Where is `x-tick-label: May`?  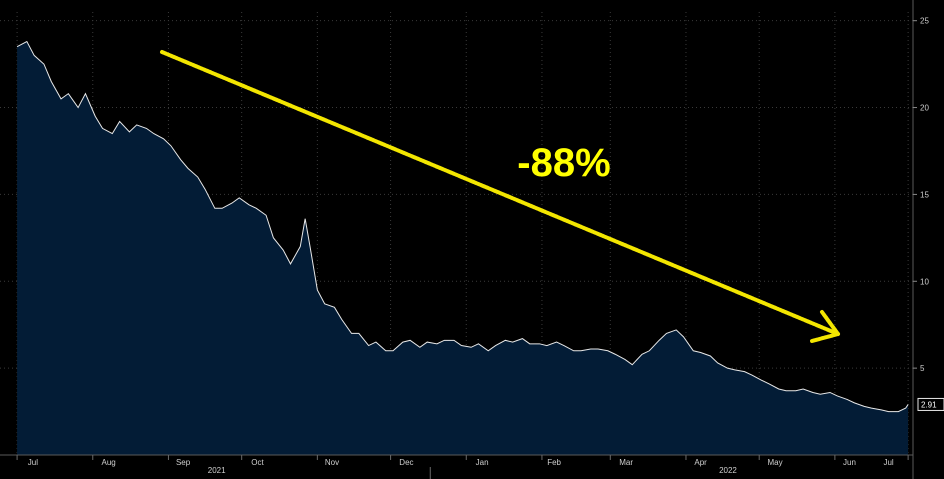
x-tick-label: May is located at coordinates (774, 462).